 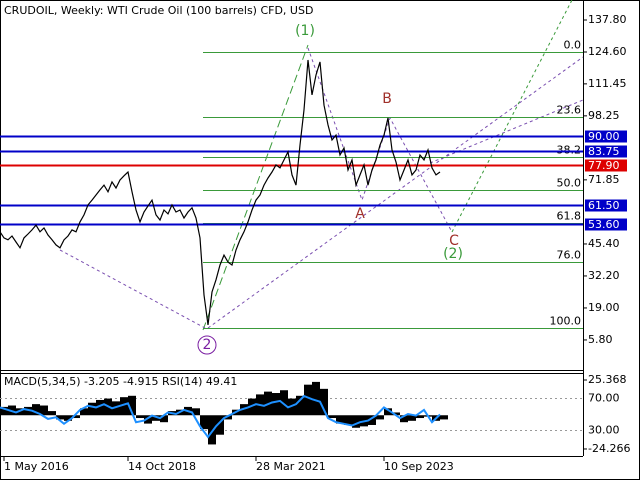 I want to click on x-tick-label: 1 May 2016, so click(x=36, y=466).